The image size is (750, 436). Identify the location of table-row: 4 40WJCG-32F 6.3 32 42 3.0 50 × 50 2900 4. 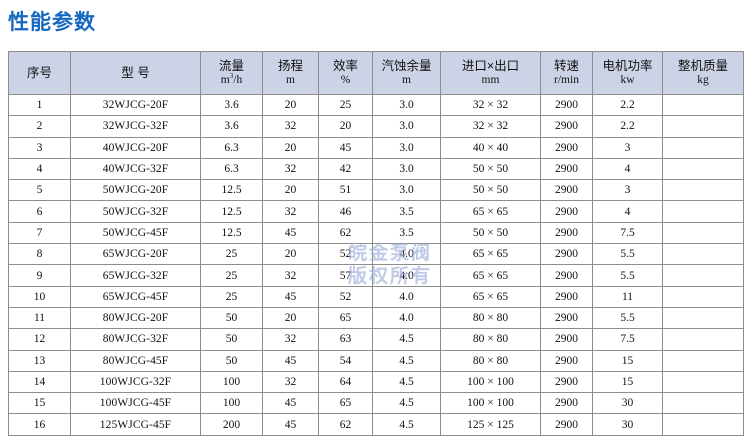
(376, 169).